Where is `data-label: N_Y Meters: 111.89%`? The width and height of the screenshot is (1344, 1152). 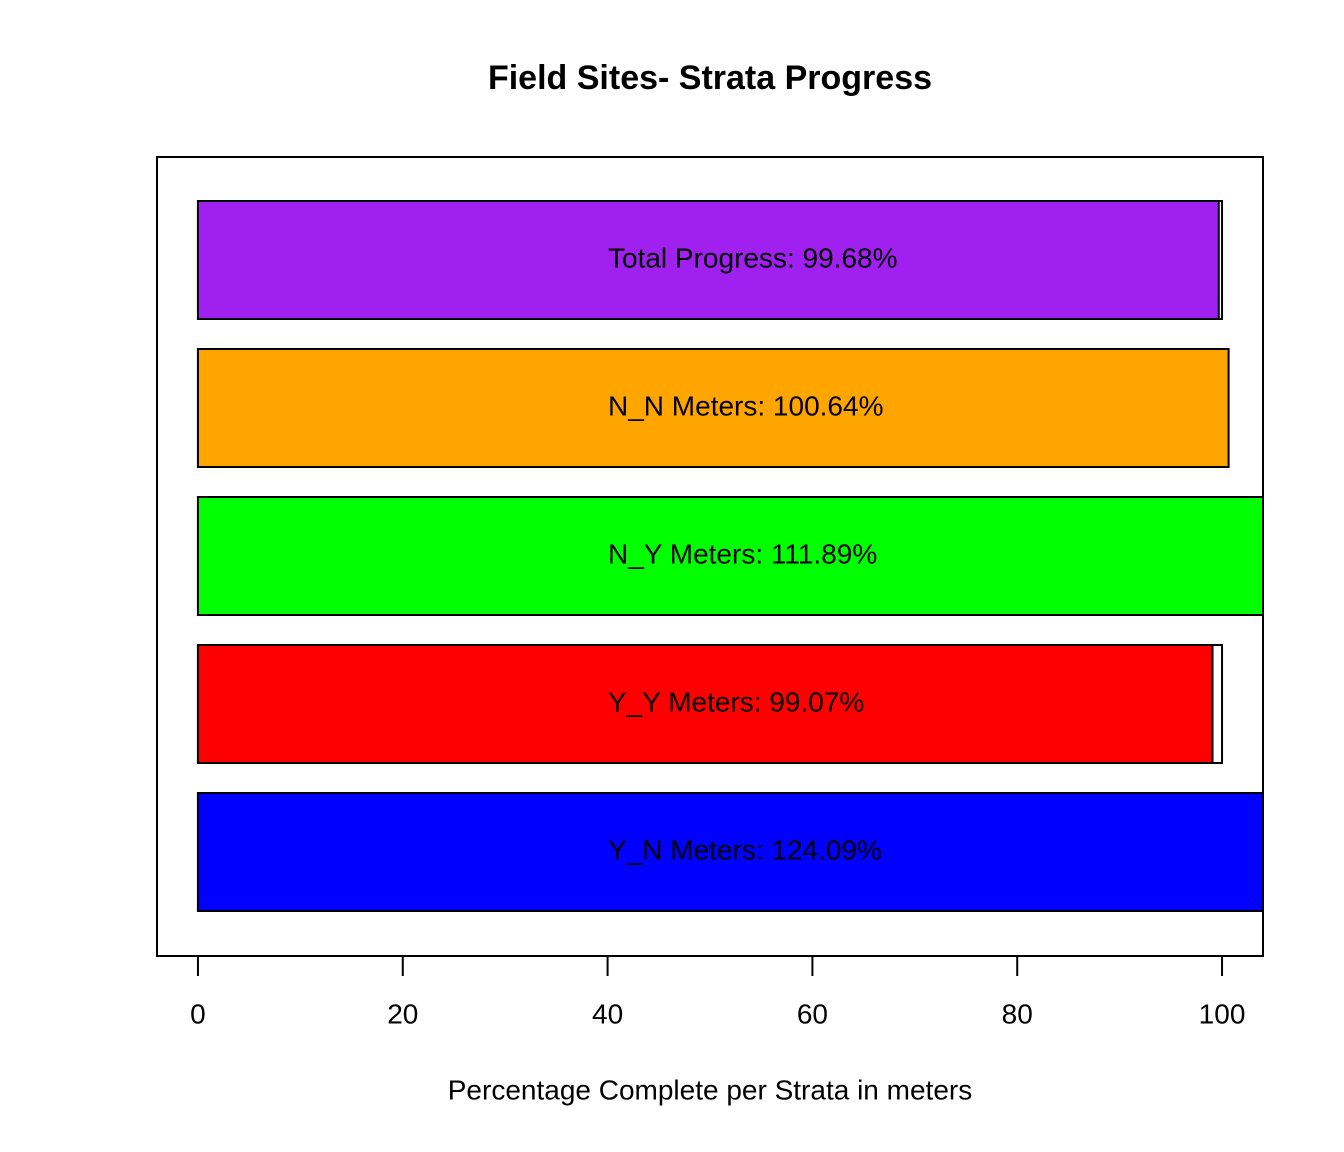 data-label: N_Y Meters: 111.89% is located at coordinates (742, 553).